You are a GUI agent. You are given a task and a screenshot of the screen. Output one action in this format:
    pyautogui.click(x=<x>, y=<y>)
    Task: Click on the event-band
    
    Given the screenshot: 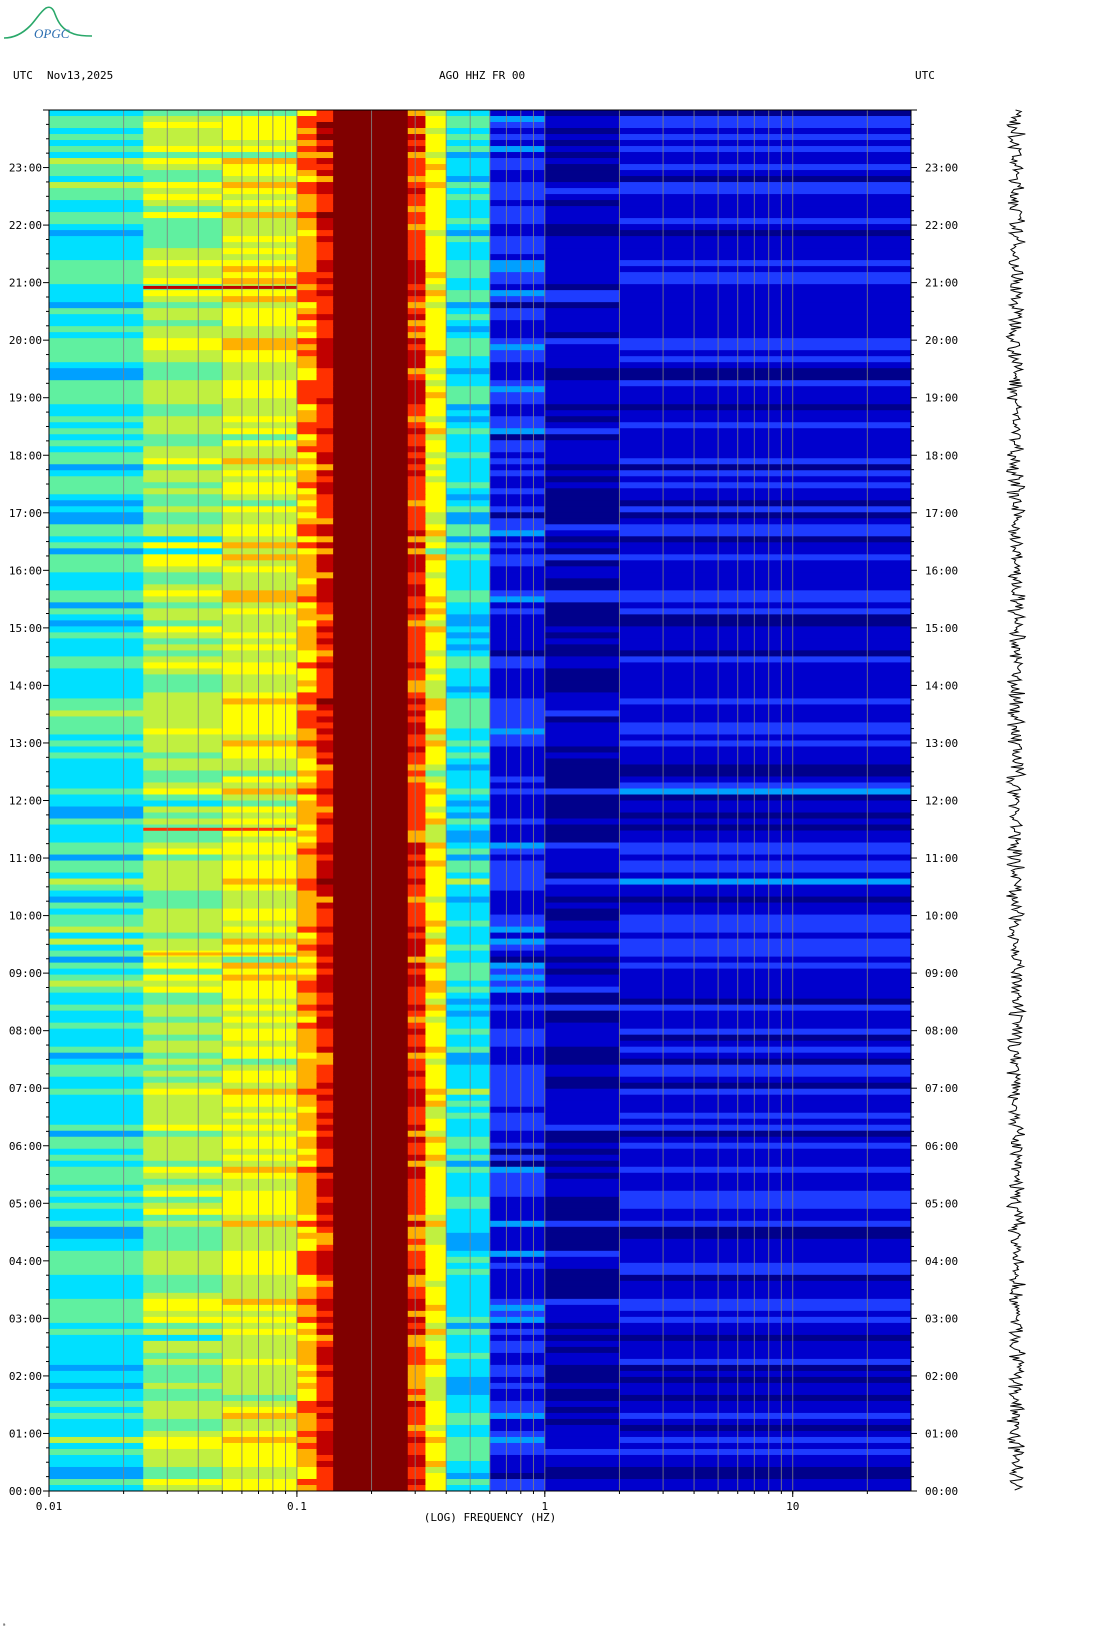 What is the action you would take?
    pyautogui.click(x=220, y=829)
    